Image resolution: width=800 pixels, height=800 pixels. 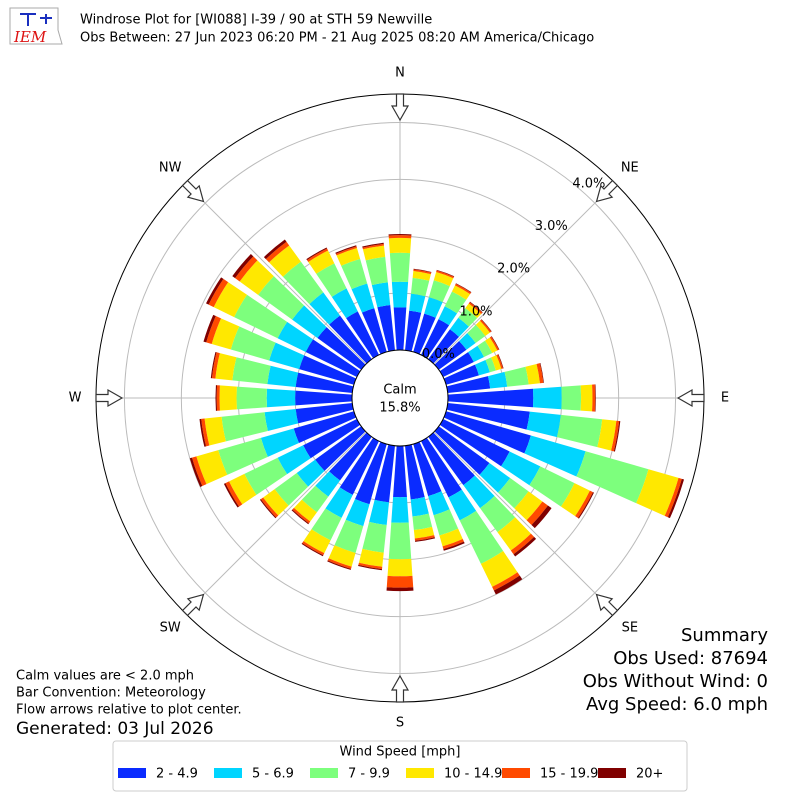 I want to click on compass-label: S, so click(x=400, y=723).